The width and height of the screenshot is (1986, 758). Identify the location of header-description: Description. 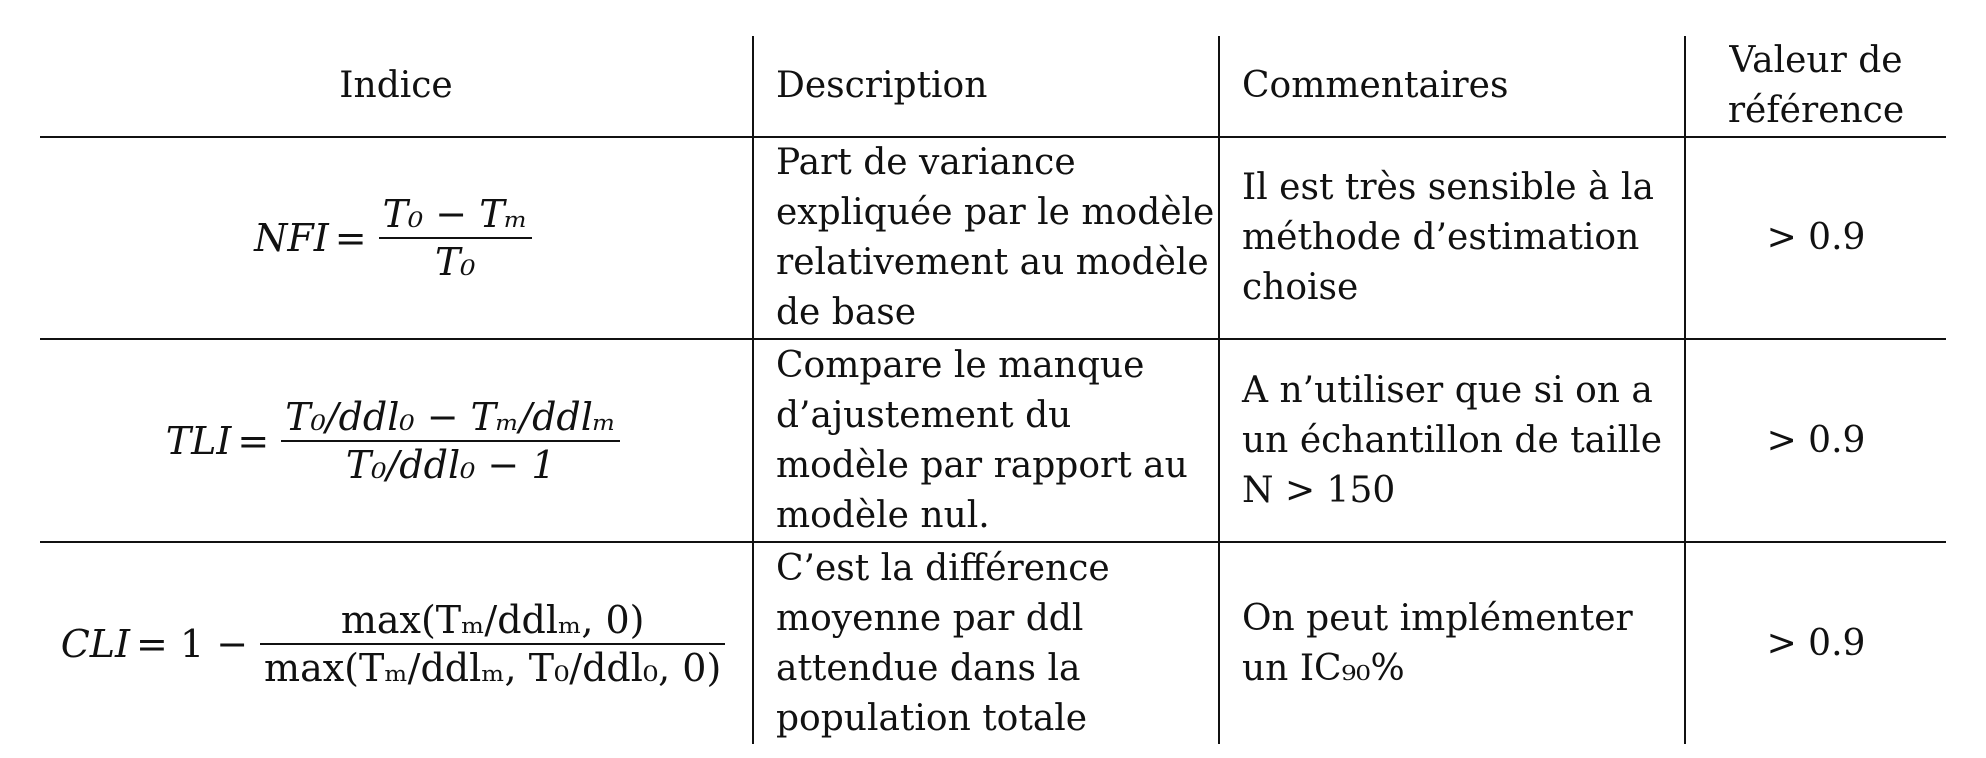
(986, 86).